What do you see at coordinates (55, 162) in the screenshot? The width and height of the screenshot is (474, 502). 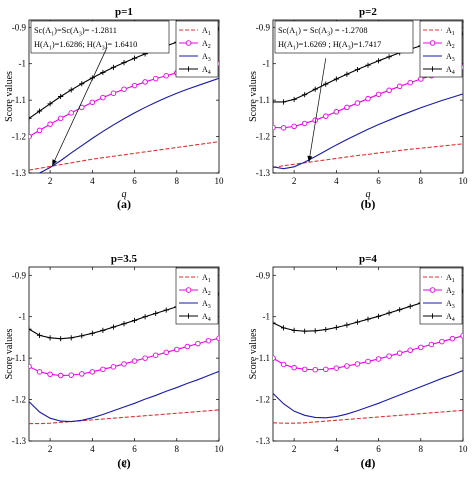 I see `annotation-arrow-head` at bounding box center [55, 162].